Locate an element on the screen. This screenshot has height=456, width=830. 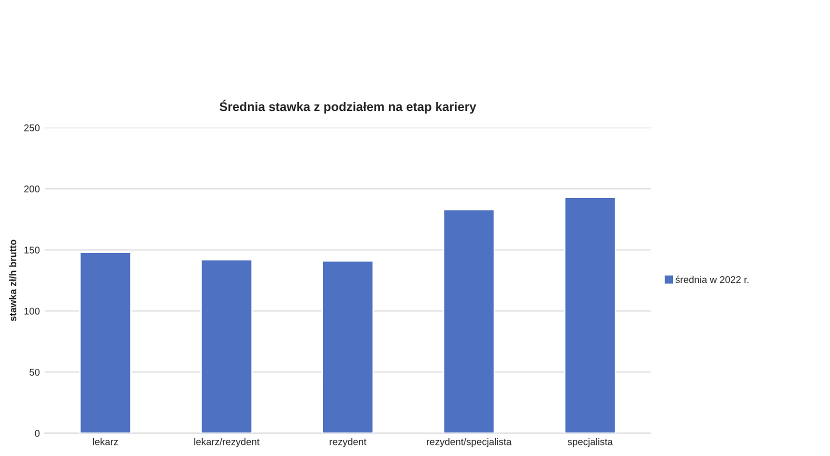
y-axis-title: stawka zł/h brutto is located at coordinates (12, 281).